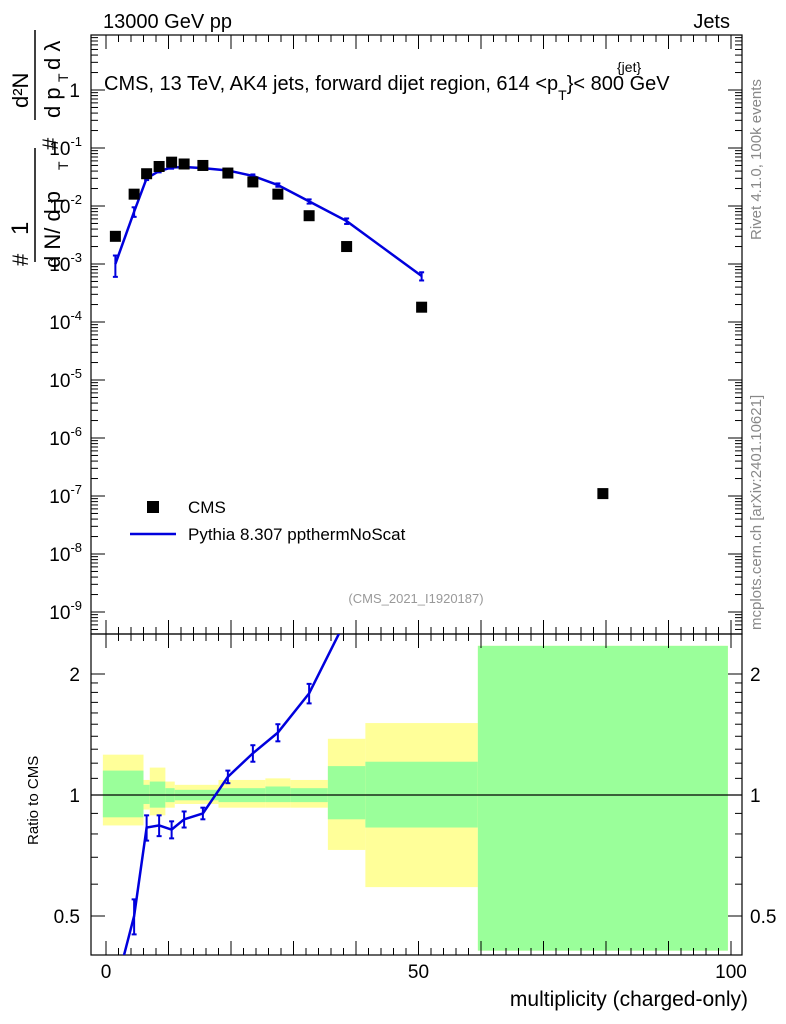  Describe the element at coordinates (619, 84) in the screenshot. I see `title-end: }< 800 GeV` at that location.